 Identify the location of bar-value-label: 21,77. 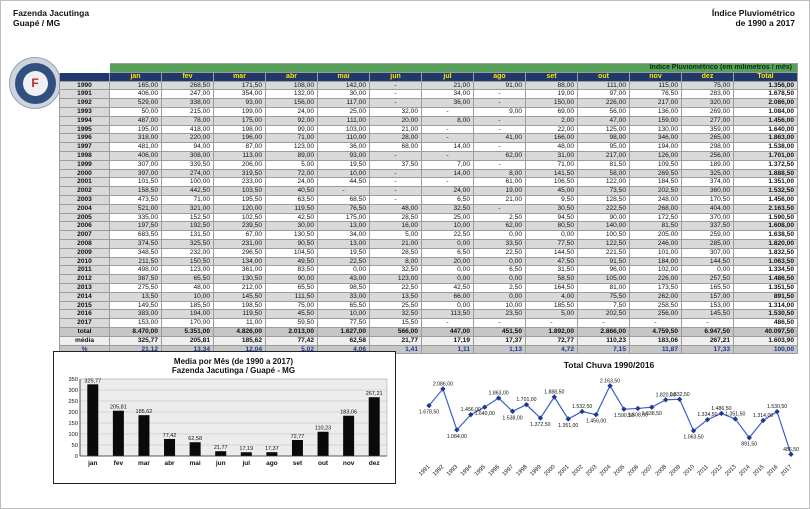
(221, 448).